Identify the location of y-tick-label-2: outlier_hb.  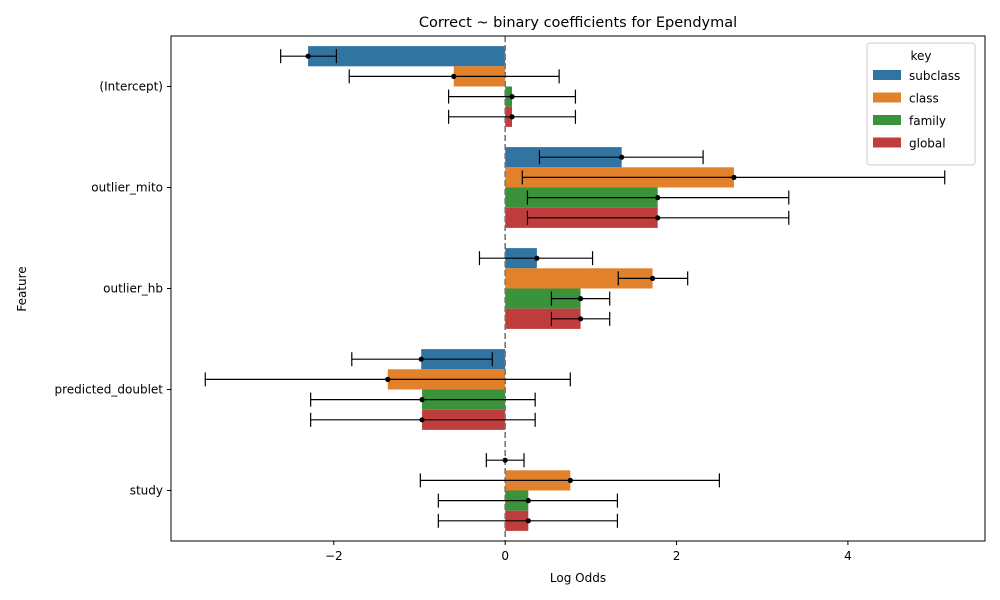
(133, 289).